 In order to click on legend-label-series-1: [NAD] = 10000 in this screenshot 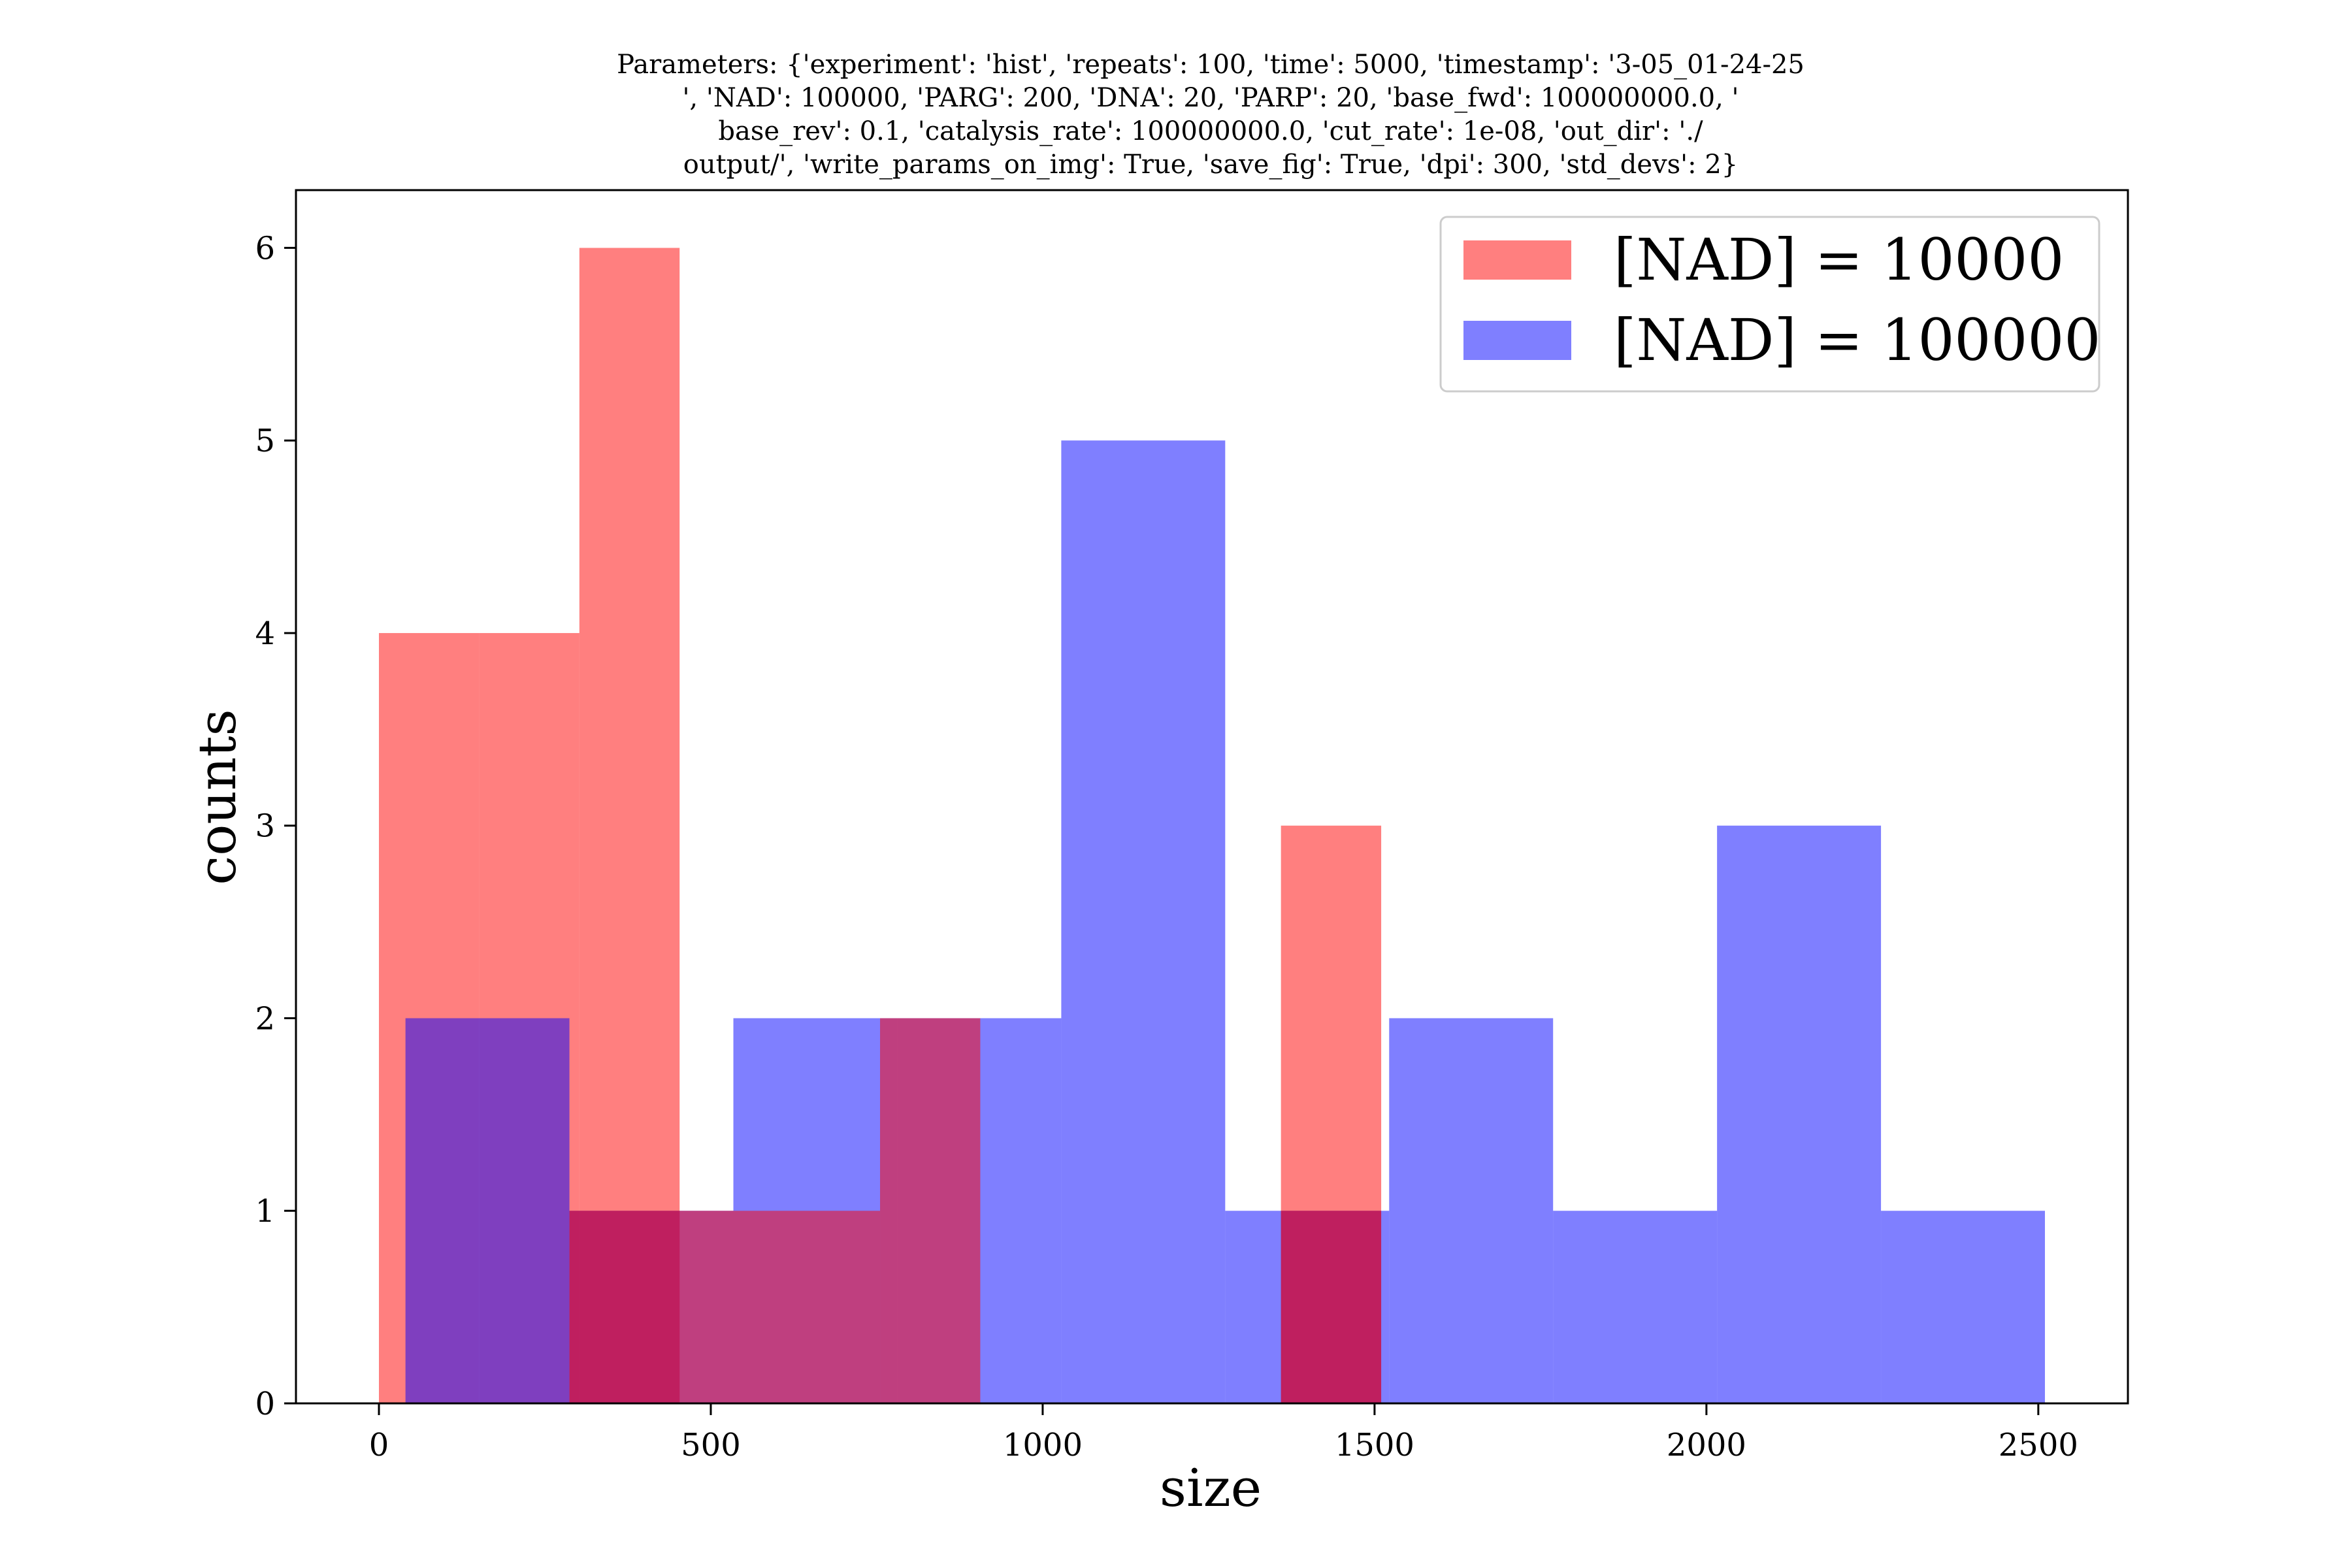, I will do `click(1839, 259)`.